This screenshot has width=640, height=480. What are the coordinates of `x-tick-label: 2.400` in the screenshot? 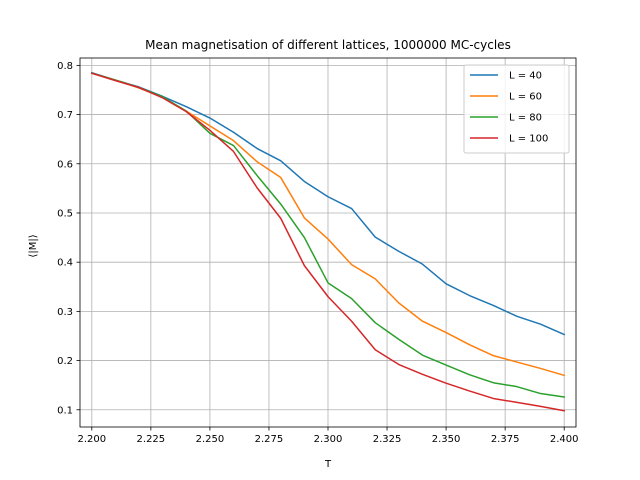 It's located at (564, 439).